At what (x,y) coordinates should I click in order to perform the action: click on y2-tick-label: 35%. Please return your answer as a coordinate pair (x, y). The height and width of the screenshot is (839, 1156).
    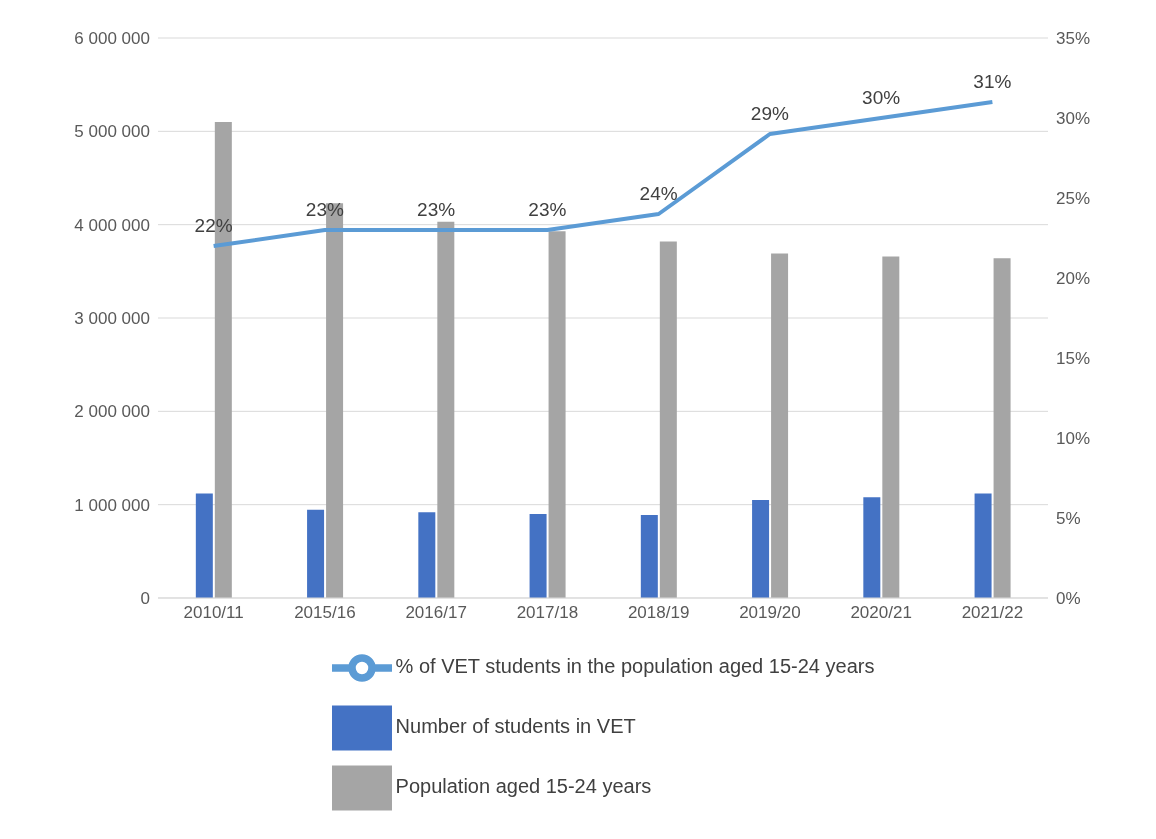
    Looking at the image, I should click on (1073, 39).